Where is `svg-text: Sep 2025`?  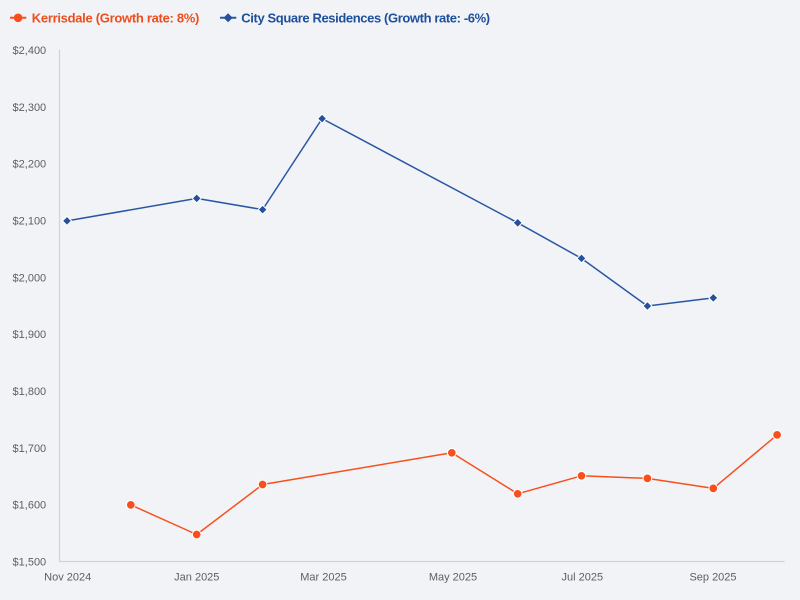 svg-text: Sep 2025 is located at coordinates (712, 577).